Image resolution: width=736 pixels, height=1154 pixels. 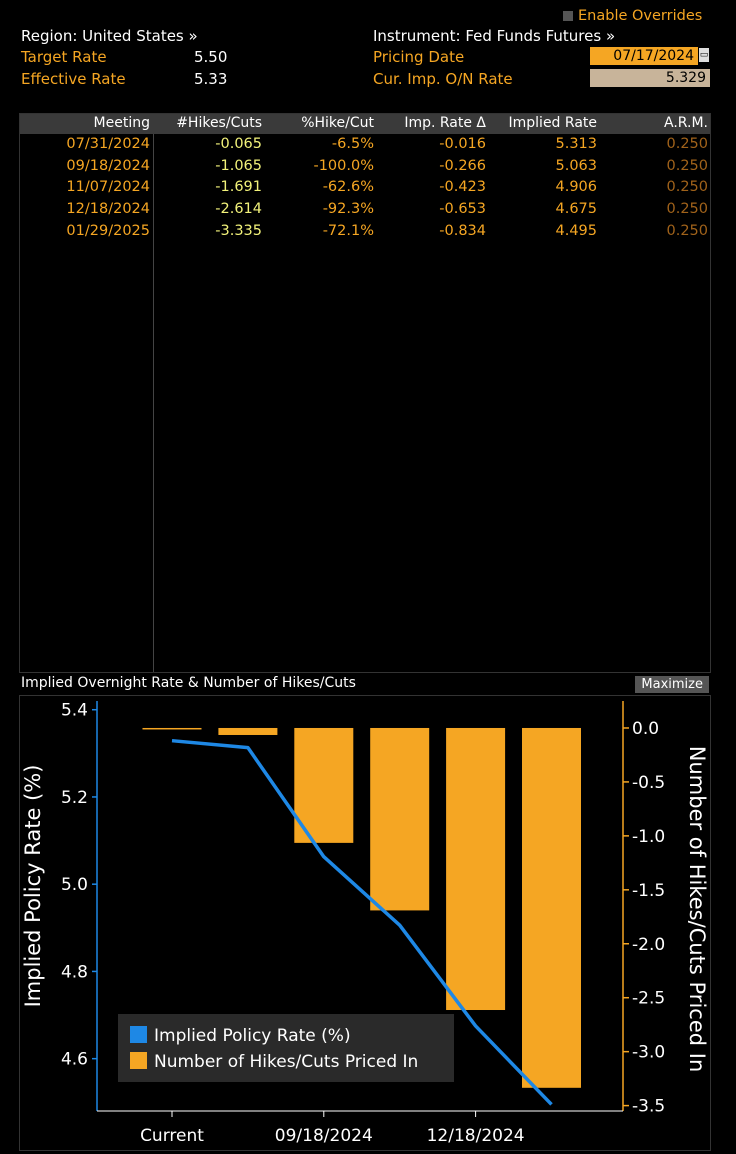 What do you see at coordinates (400, 819) in the screenshot?
I see `bar-11-07-2024` at bounding box center [400, 819].